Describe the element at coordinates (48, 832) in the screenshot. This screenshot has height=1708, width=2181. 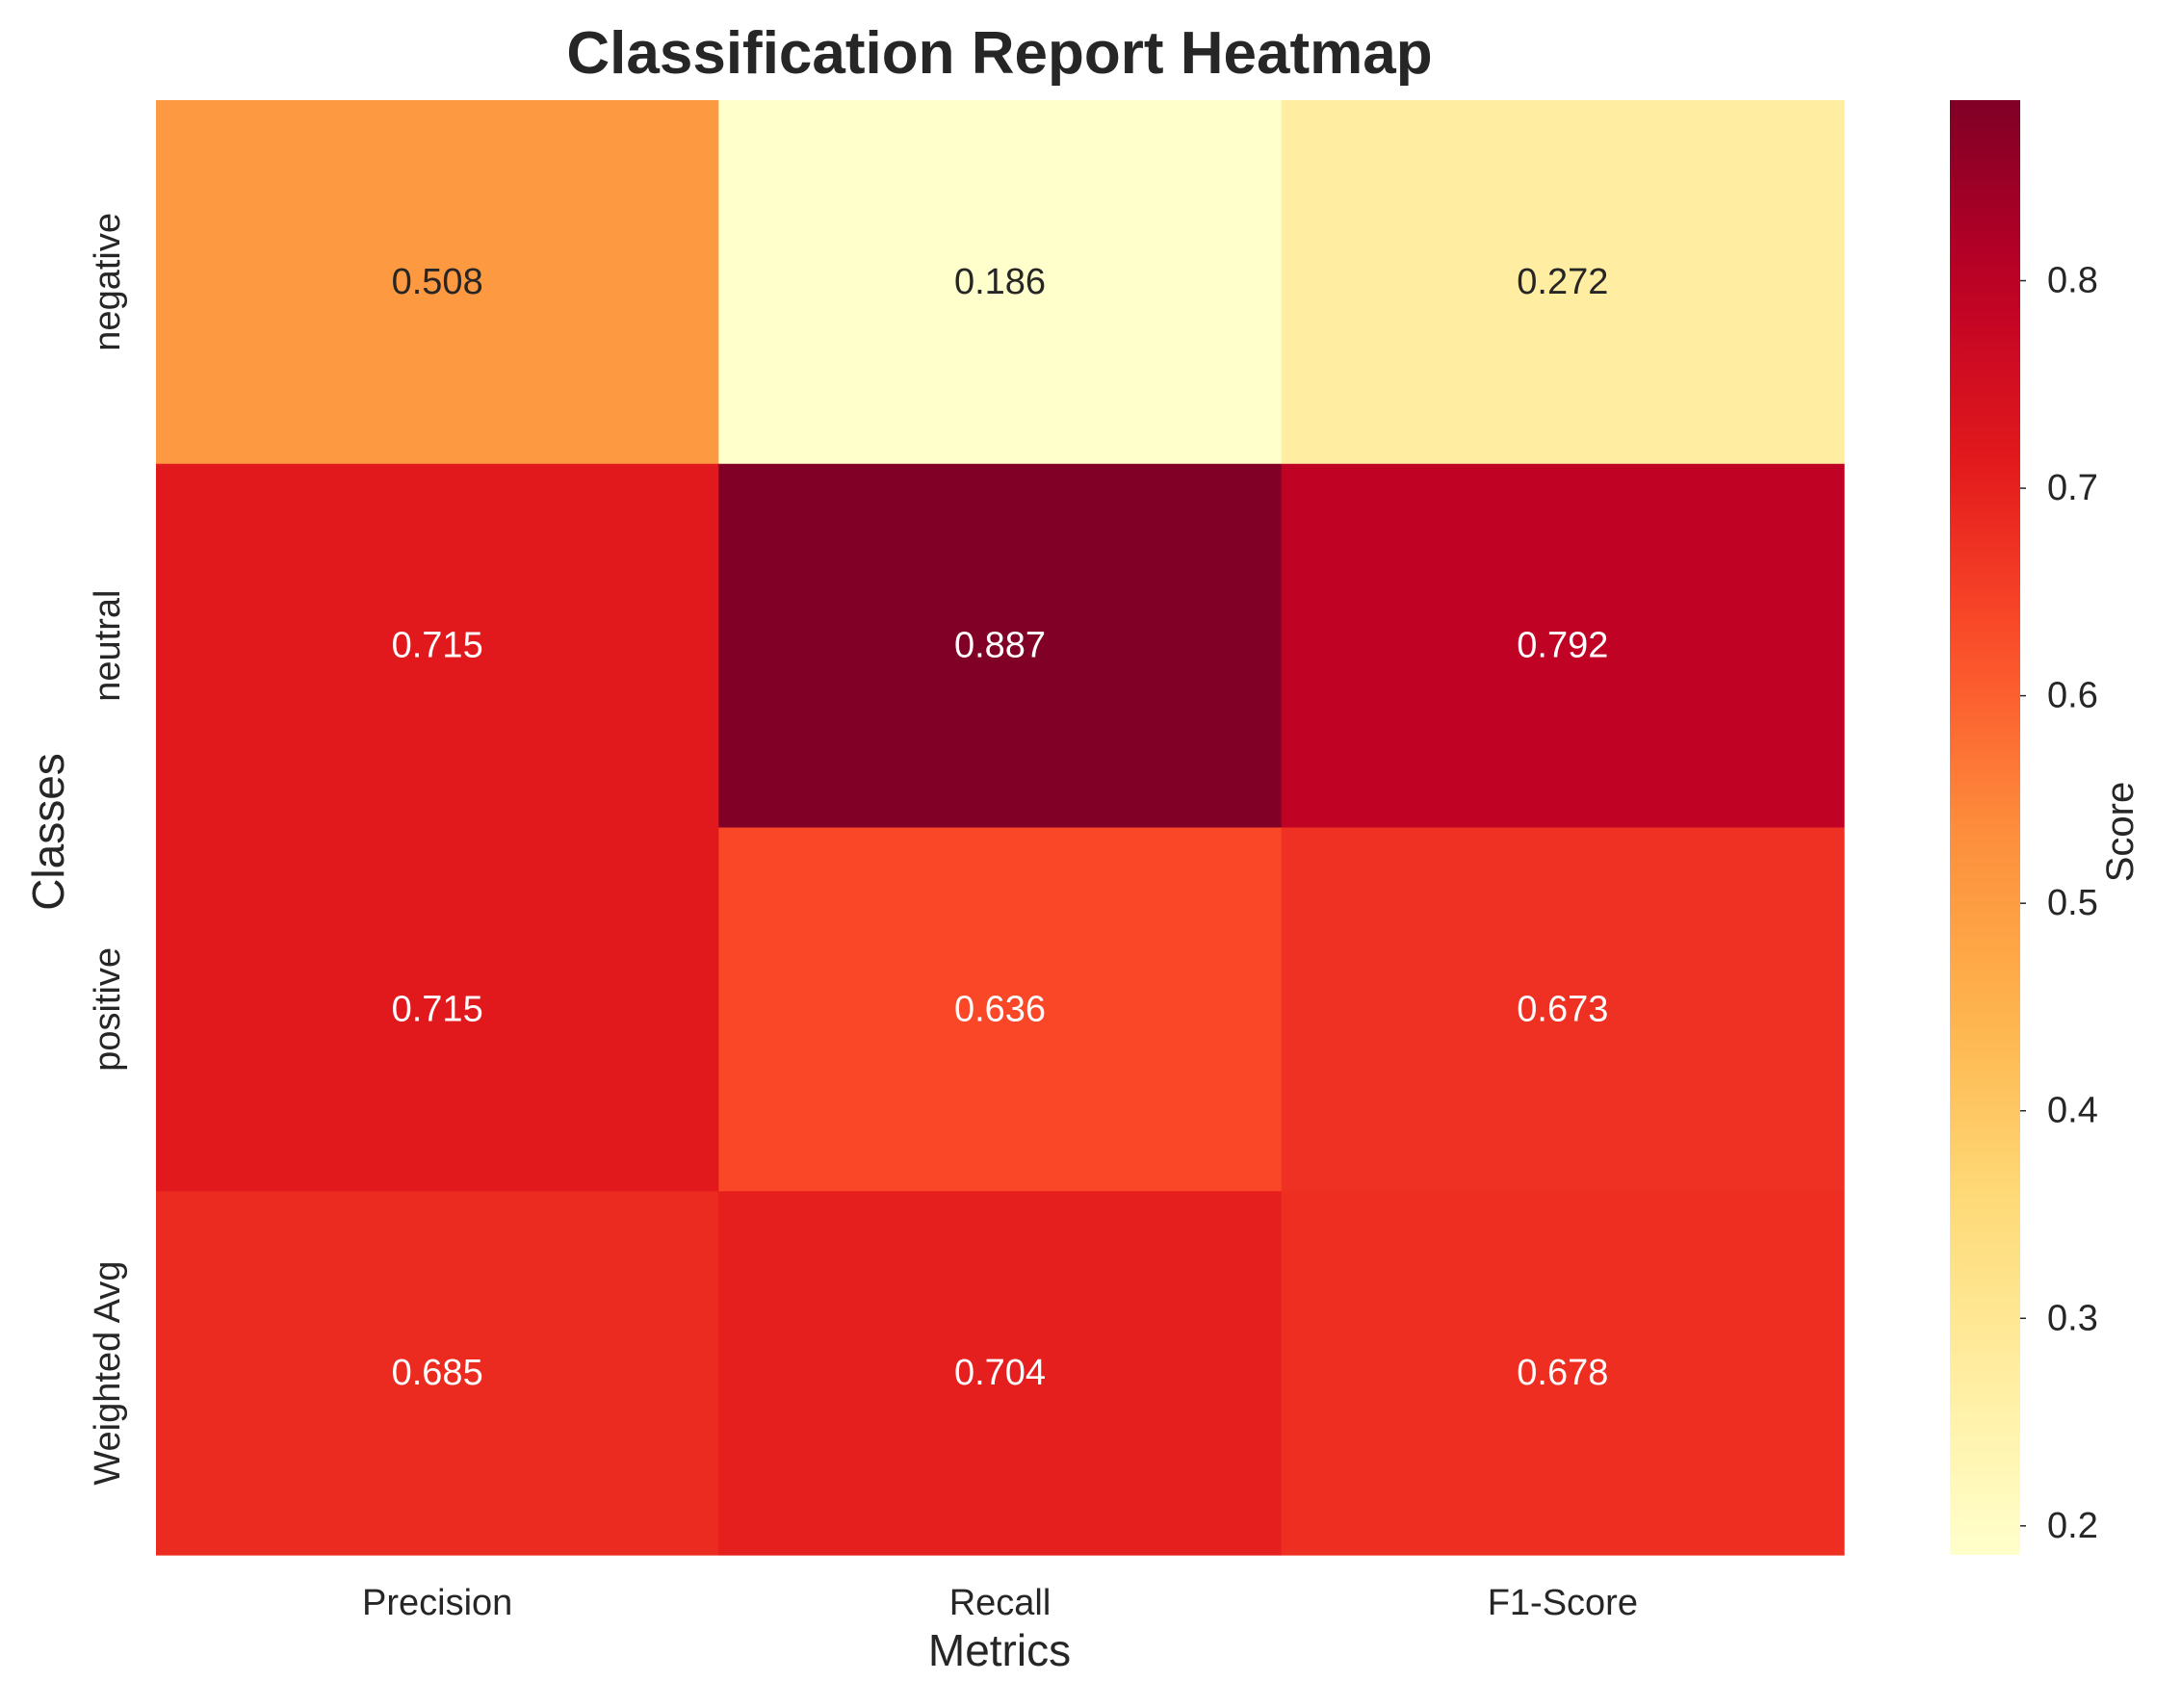
I see `y-axis-label: Classes` at that location.